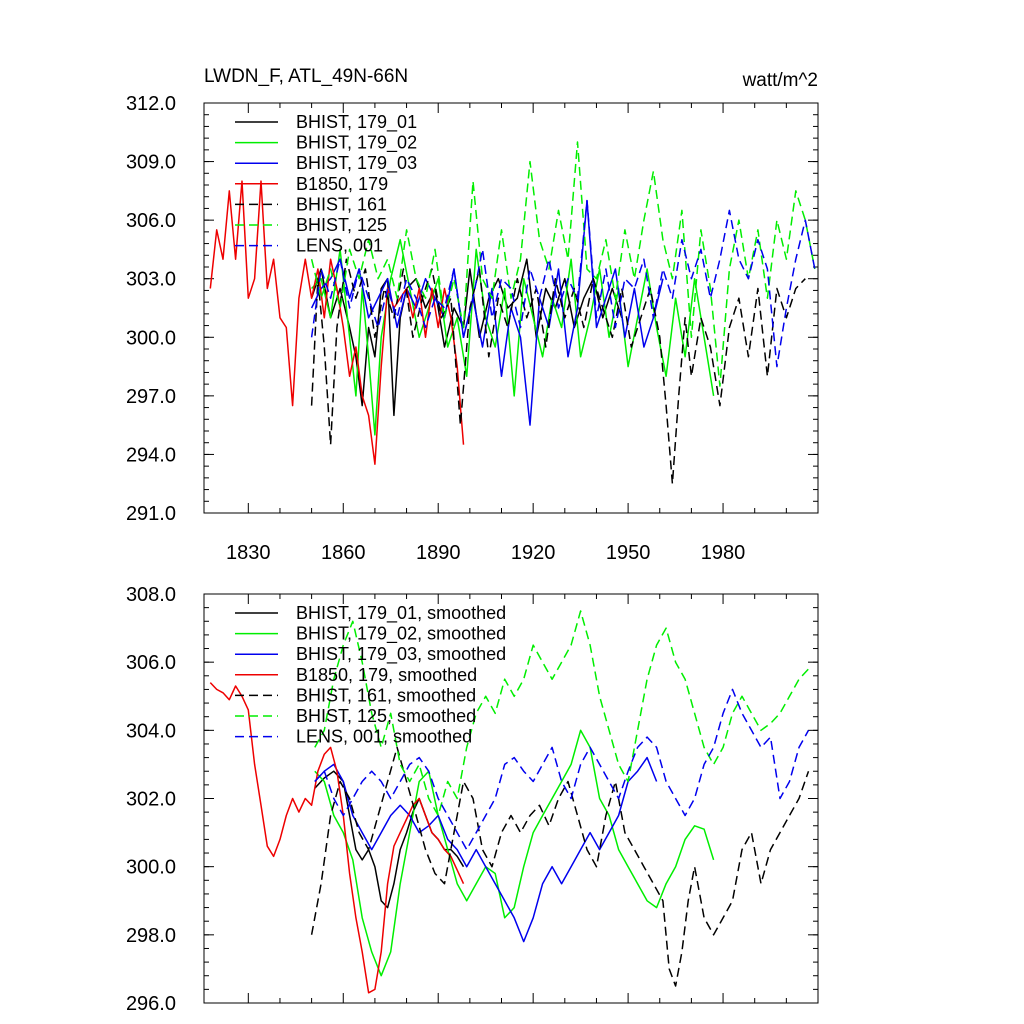  I want to click on y-tick-label: 312.0, so click(151, 104).